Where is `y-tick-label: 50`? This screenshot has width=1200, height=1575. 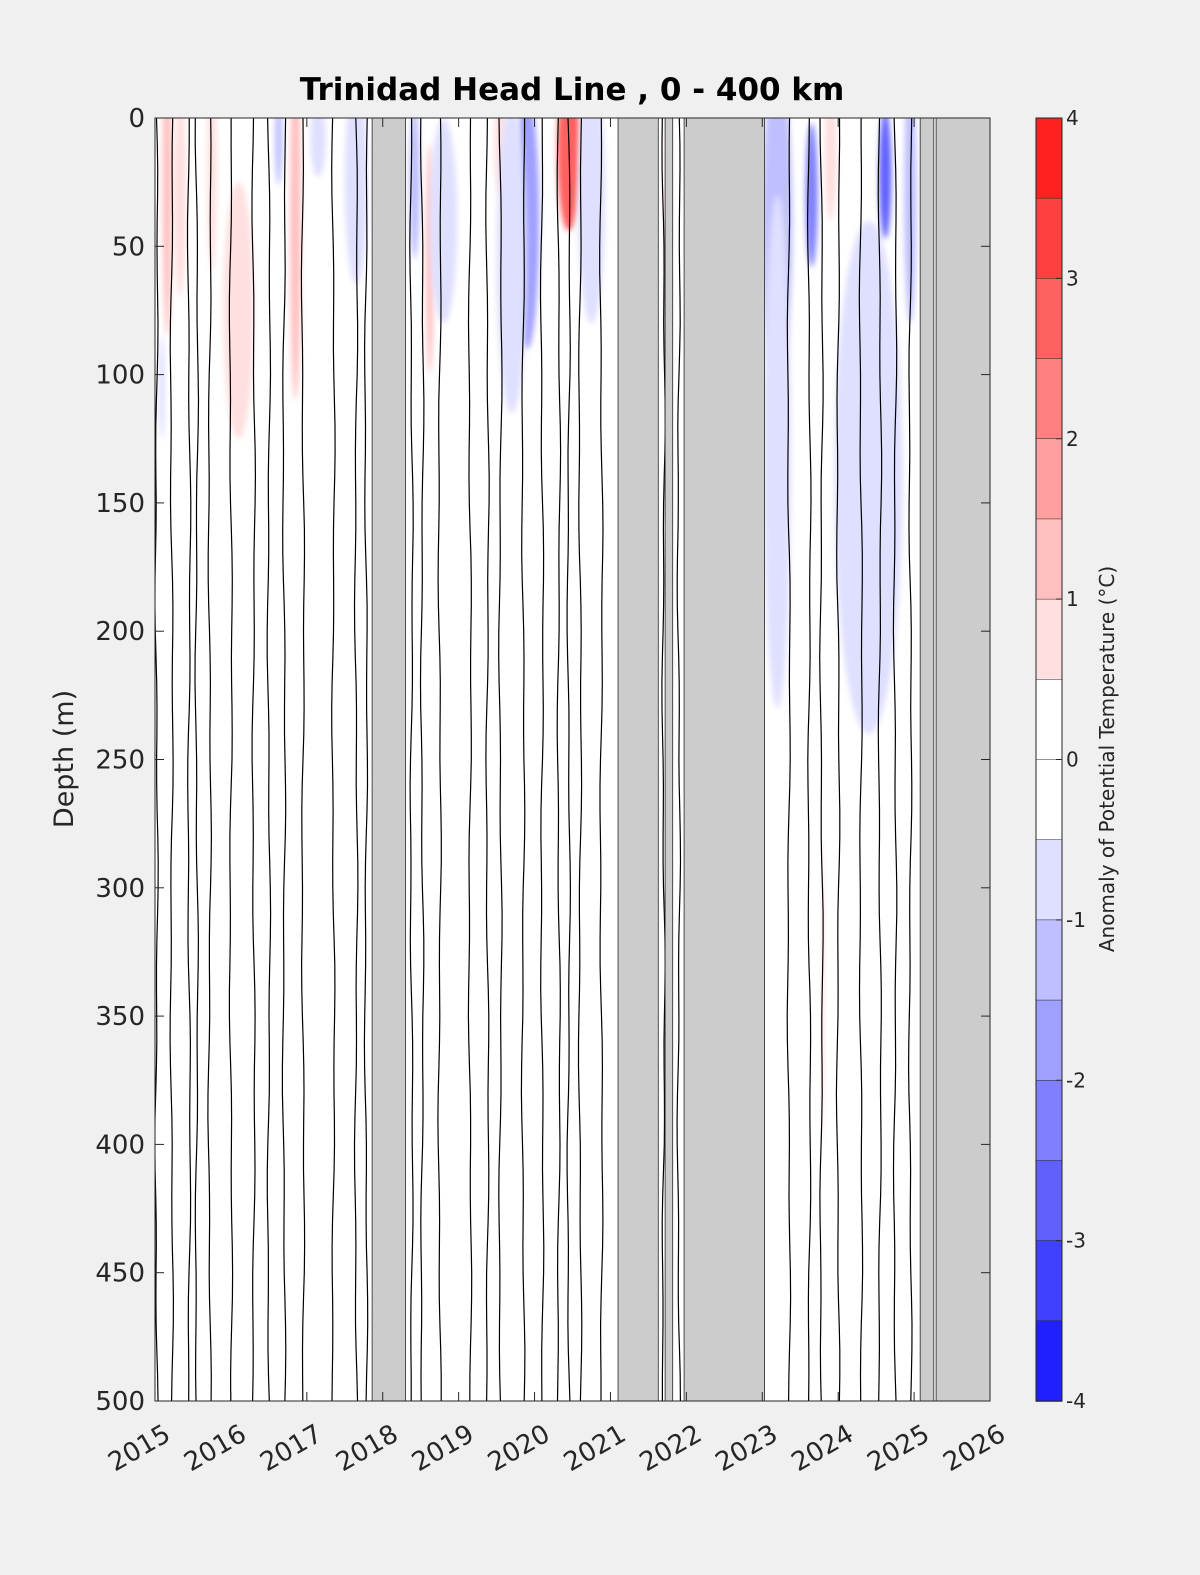 y-tick-label: 50 is located at coordinates (128, 247).